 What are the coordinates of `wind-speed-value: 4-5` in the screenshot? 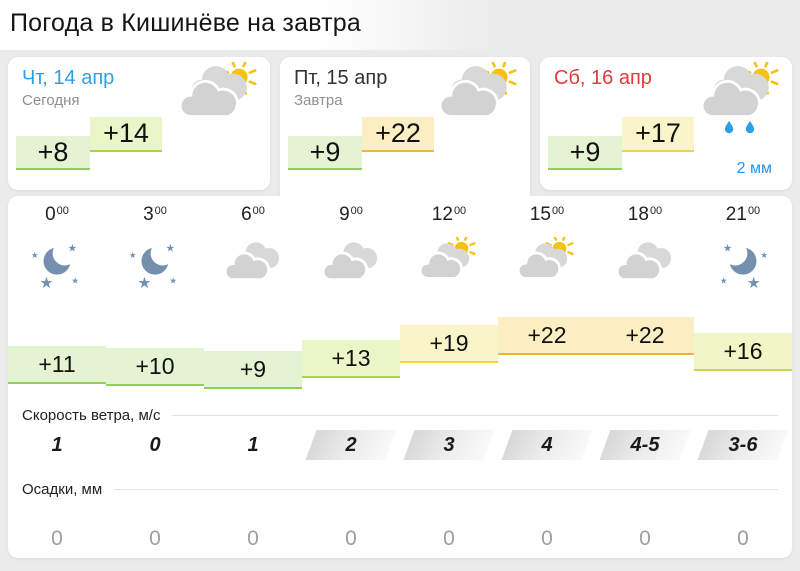 It's located at (645, 444).